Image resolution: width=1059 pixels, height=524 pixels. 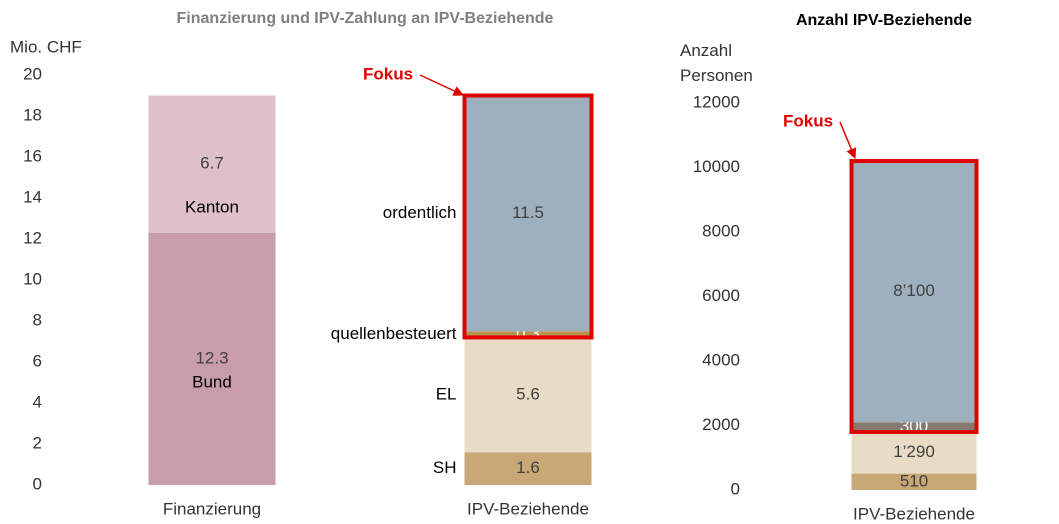 I want to click on series-label: Kanton, so click(x=212, y=207).